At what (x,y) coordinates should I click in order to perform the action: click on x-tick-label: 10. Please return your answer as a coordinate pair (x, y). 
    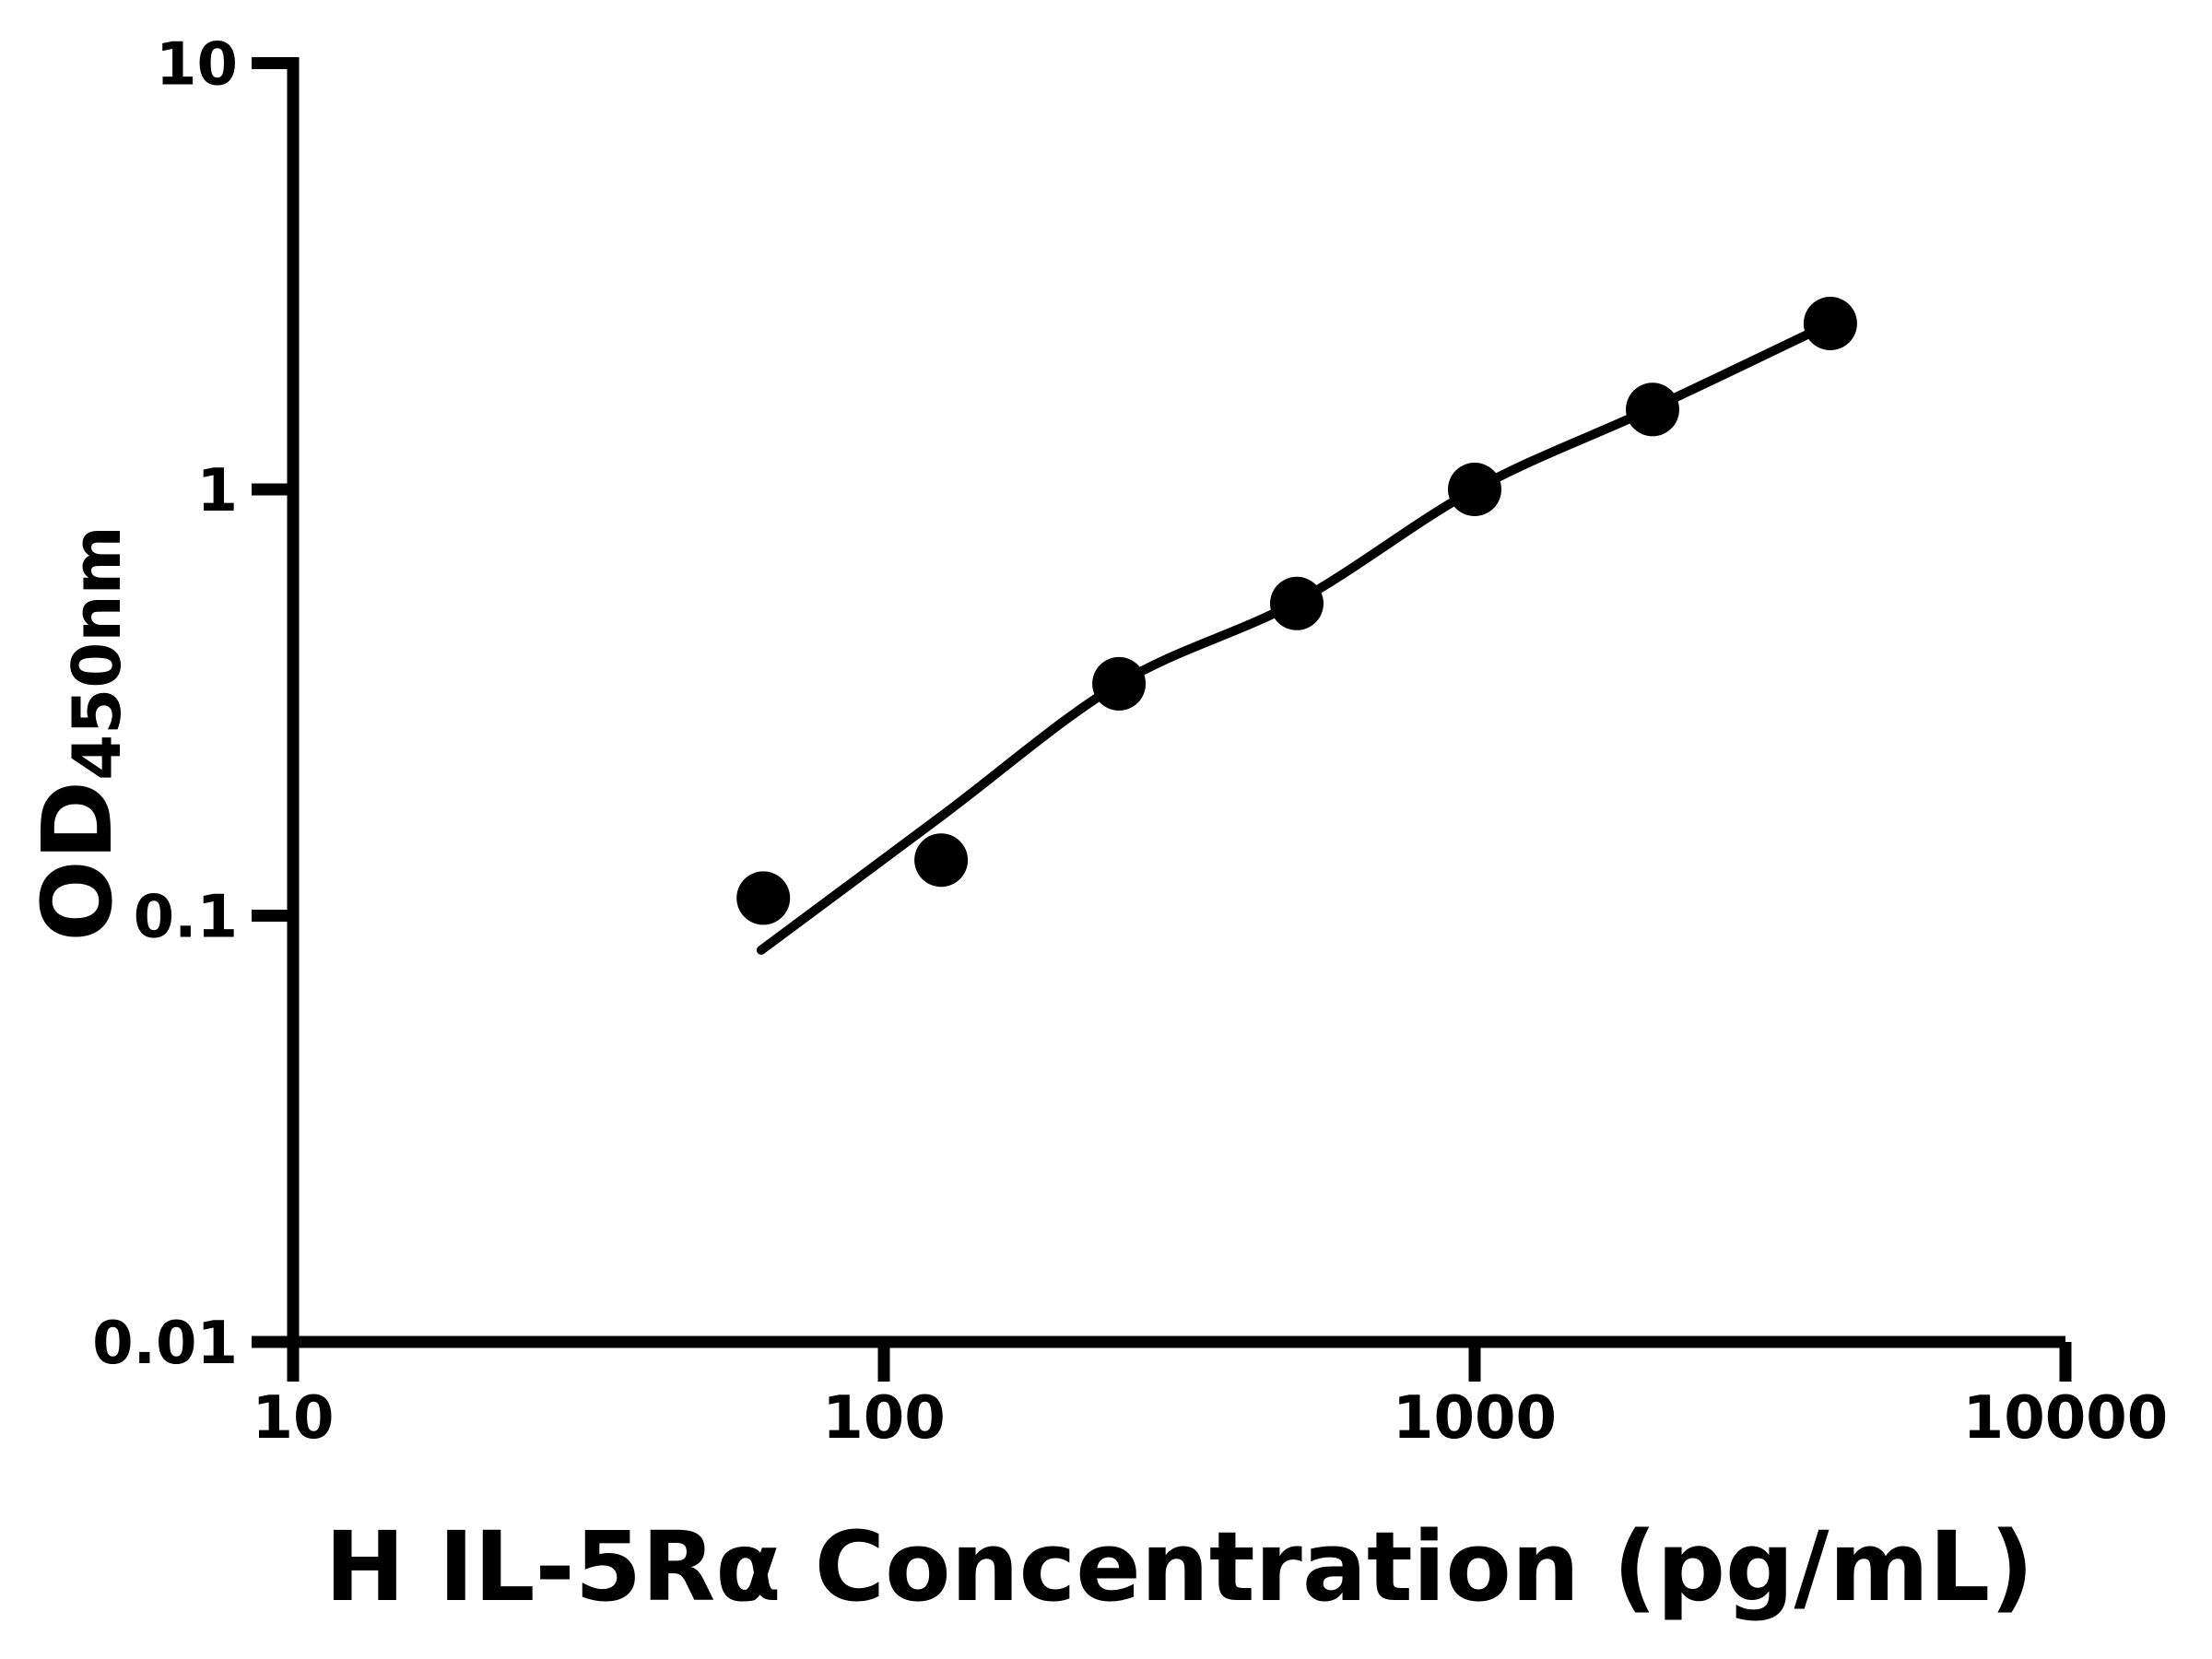
    Looking at the image, I should click on (293, 1418).